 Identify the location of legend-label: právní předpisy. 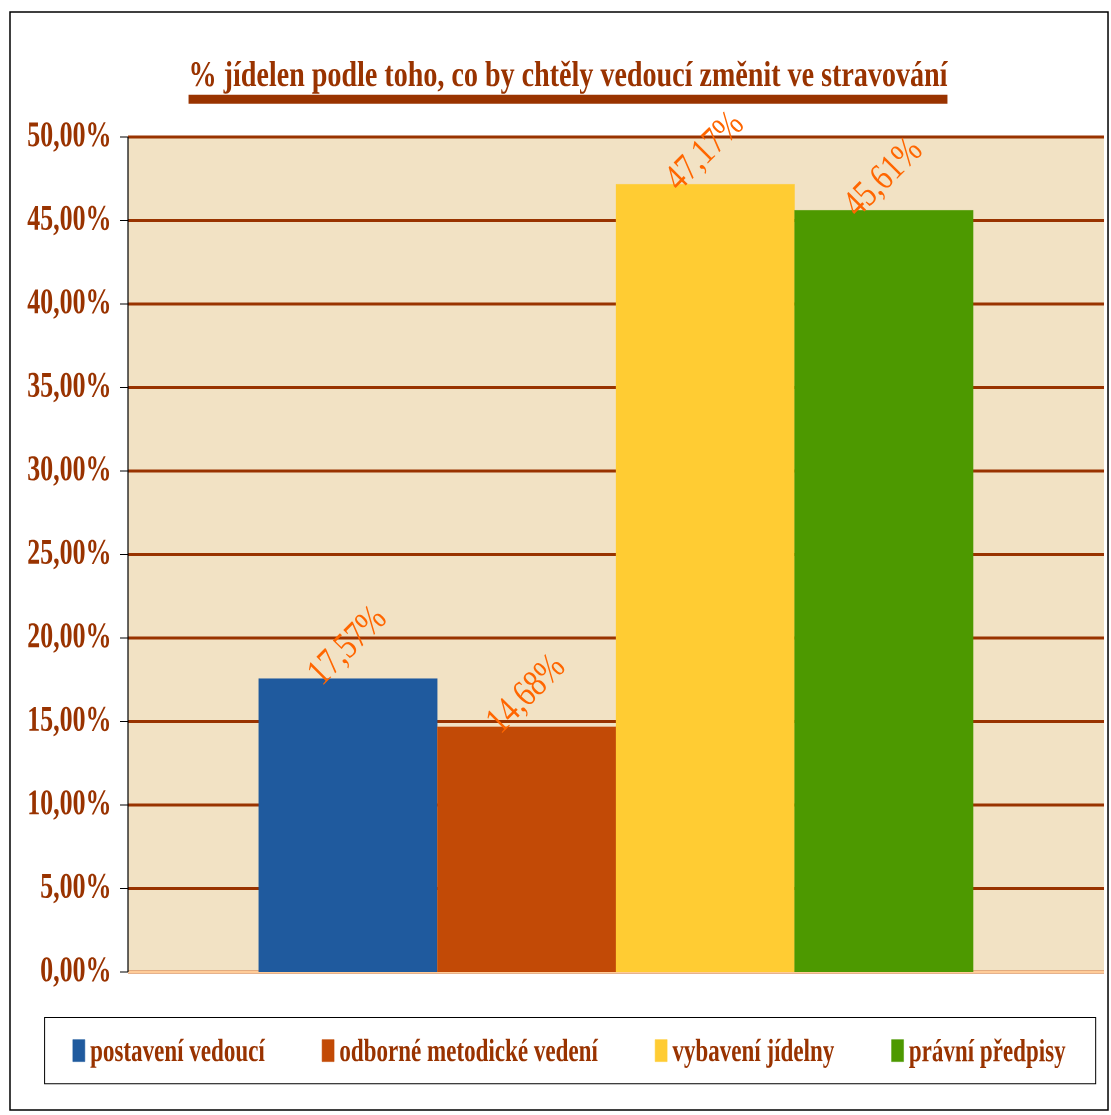
(987, 1053).